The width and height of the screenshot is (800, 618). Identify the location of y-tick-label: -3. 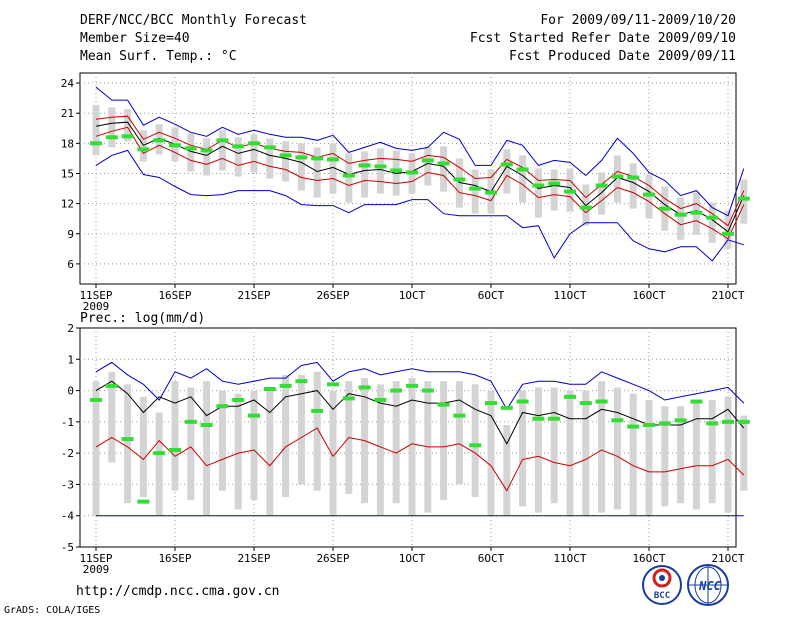
(67, 484).